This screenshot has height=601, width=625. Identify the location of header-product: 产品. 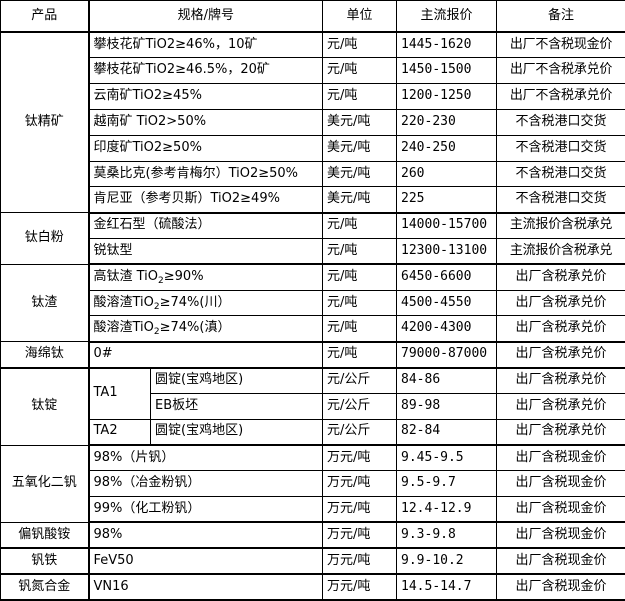
(45, 17).